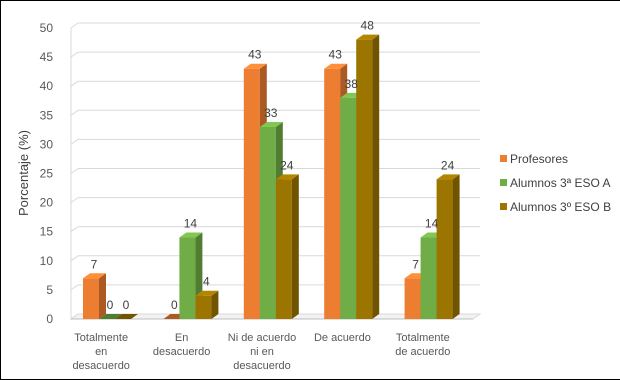  I want to click on category-label: De acuerdo, so click(342, 338).